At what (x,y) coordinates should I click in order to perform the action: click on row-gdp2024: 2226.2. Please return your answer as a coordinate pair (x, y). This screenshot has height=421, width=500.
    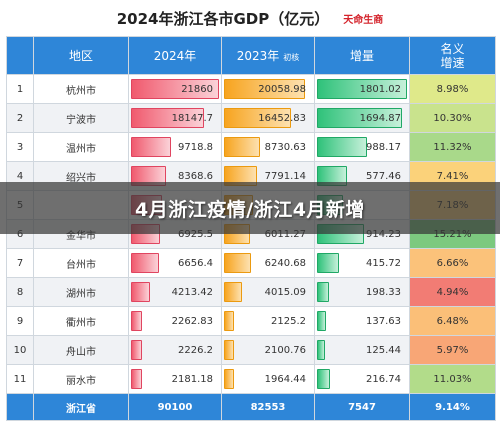
    Looking at the image, I should click on (175, 350).